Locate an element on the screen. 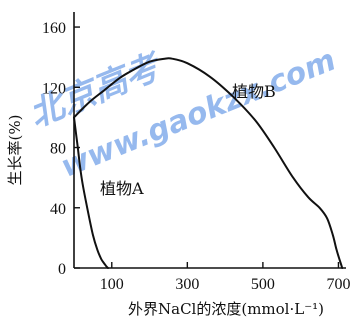  x-tick-label: 700 is located at coordinates (338, 284).